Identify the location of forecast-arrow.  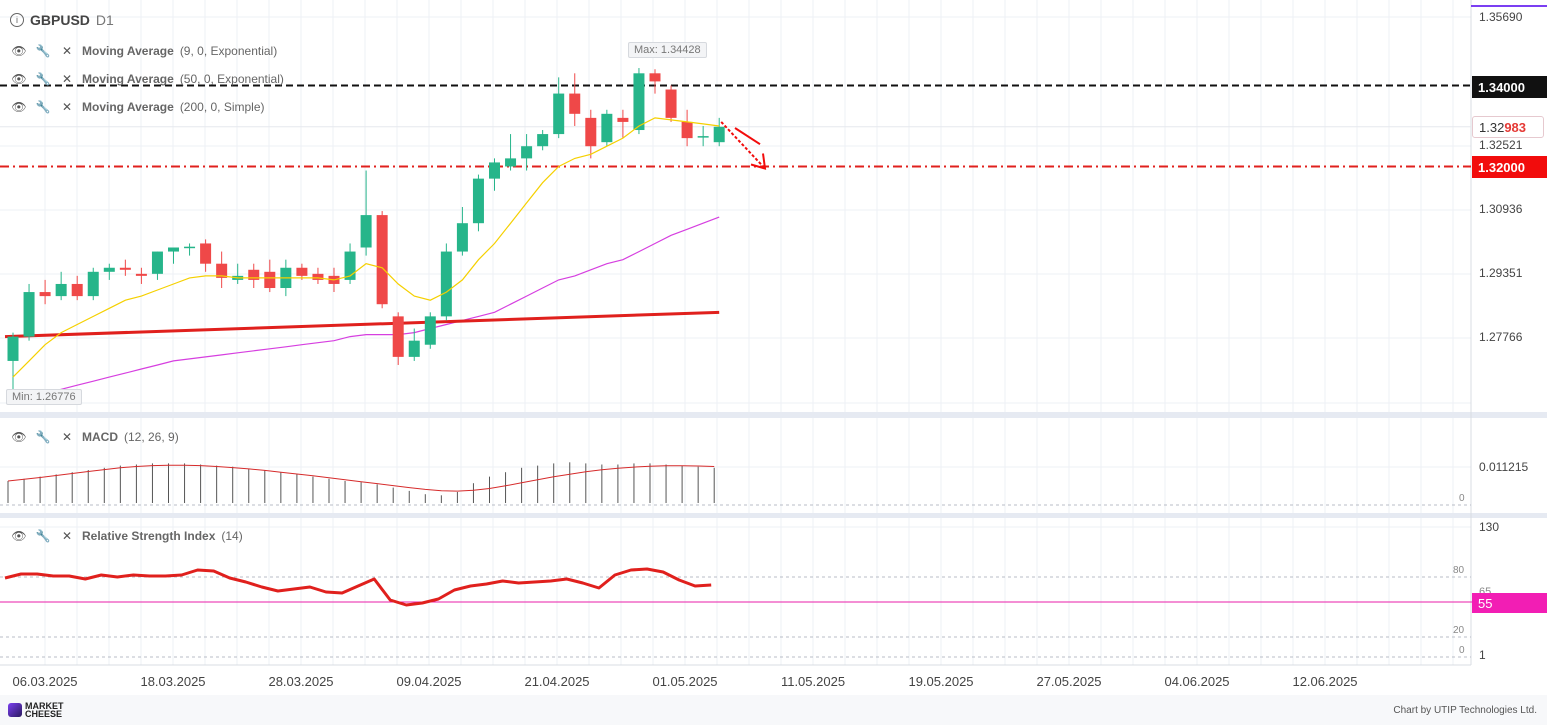
(743, 145).